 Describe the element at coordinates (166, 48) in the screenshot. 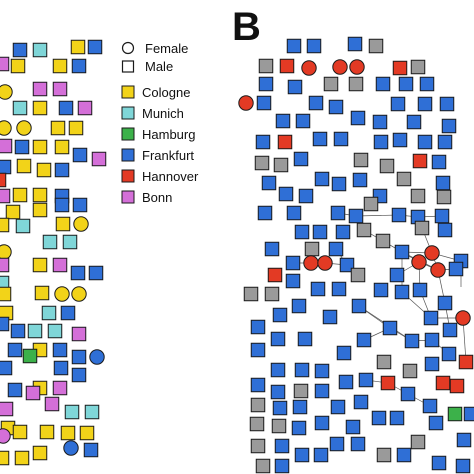

I see `legend-female-label: Female` at that location.